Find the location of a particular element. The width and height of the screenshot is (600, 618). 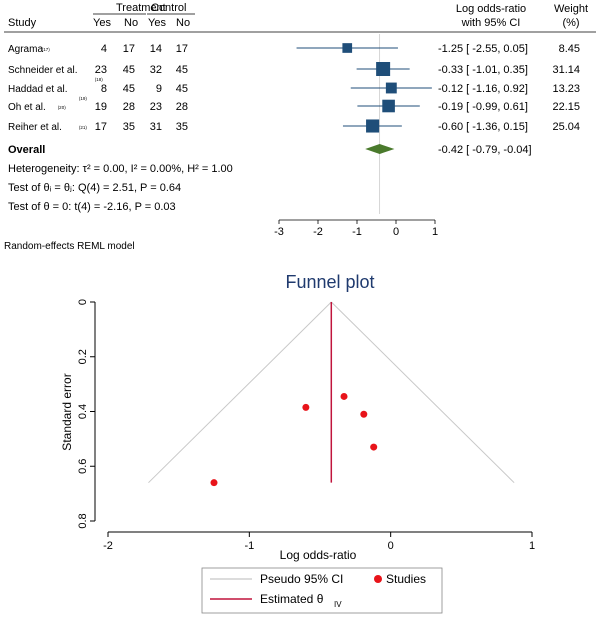

control-yes: 9 is located at coordinates (159, 89).